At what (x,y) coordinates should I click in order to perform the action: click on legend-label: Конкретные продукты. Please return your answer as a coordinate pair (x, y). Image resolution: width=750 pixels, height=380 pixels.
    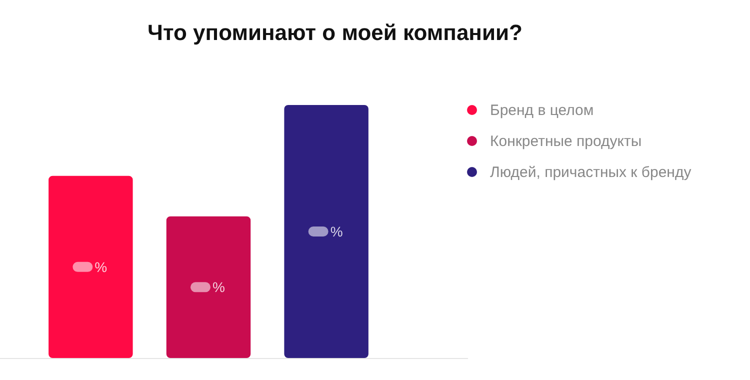
    Looking at the image, I should click on (566, 141).